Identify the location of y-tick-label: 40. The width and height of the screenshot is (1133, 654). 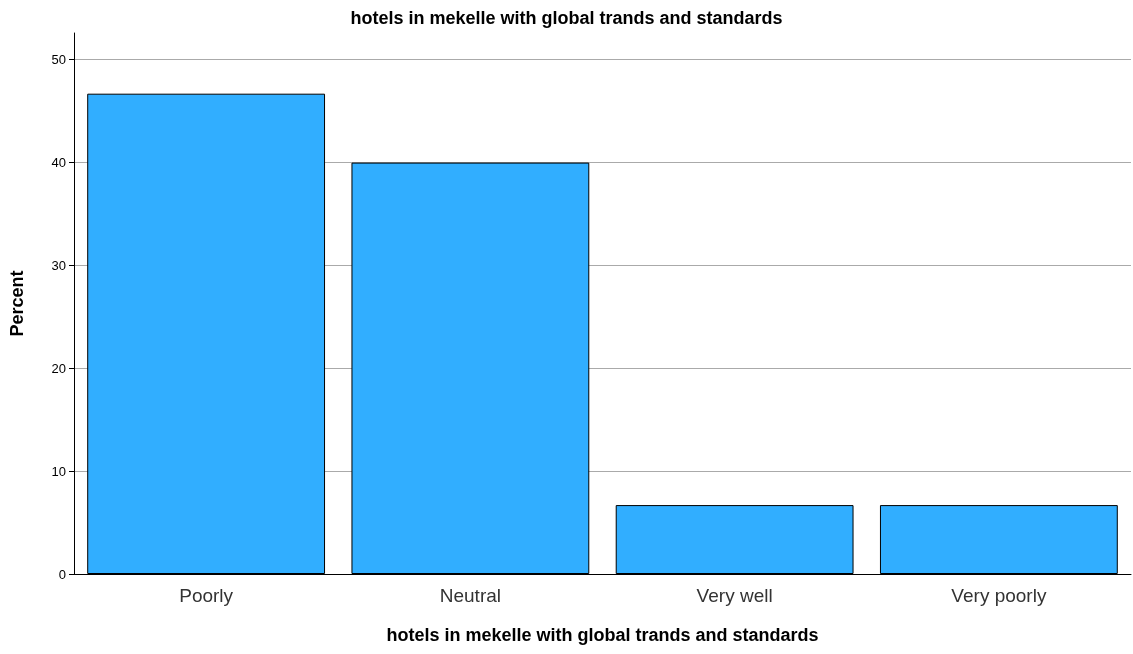
(58, 163).